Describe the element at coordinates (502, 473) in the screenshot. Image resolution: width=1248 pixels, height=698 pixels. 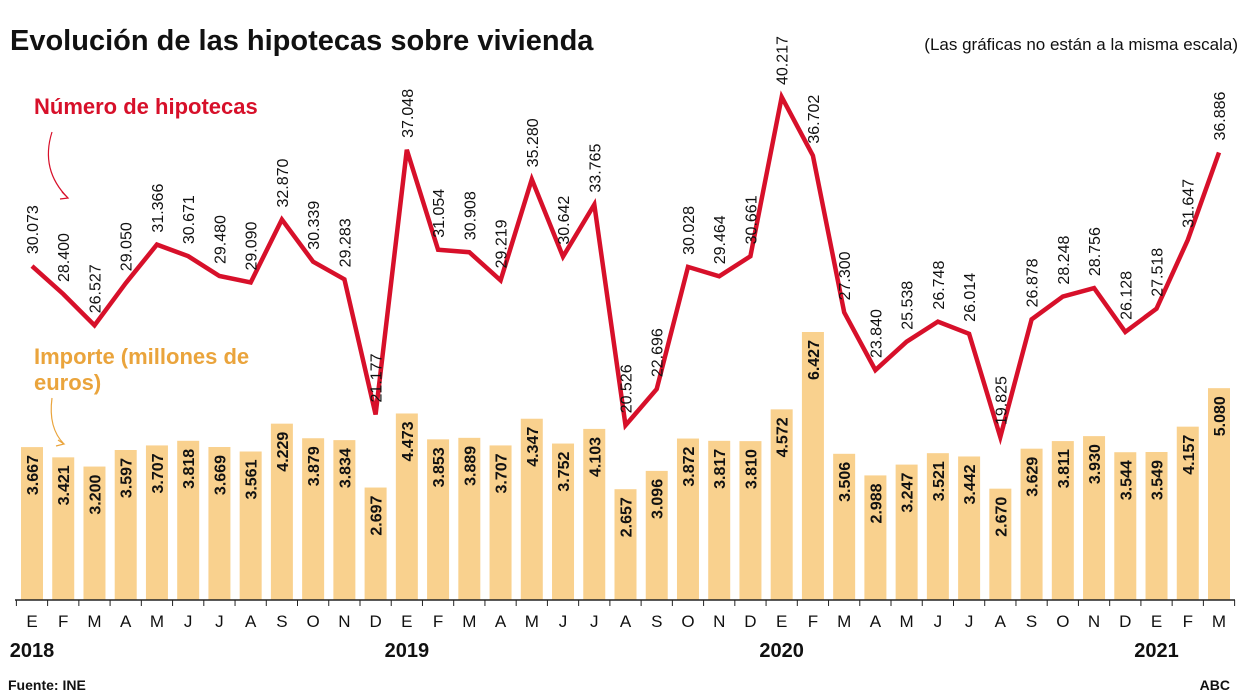
I see `bar-value-label: 3.707` at that location.